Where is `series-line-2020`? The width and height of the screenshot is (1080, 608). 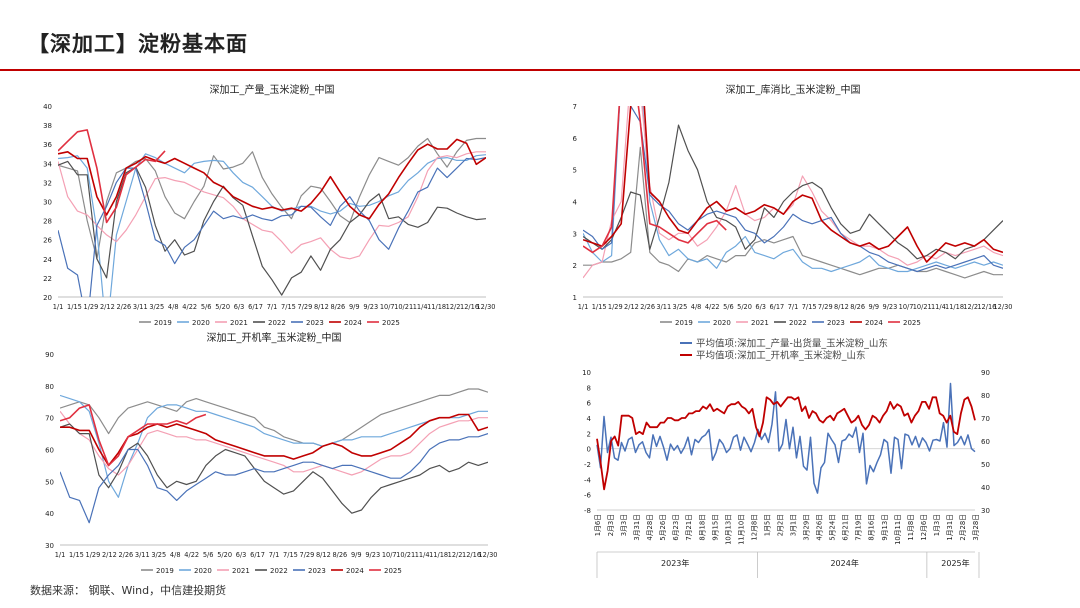 series-line-2020 is located at coordinates (272, 225).